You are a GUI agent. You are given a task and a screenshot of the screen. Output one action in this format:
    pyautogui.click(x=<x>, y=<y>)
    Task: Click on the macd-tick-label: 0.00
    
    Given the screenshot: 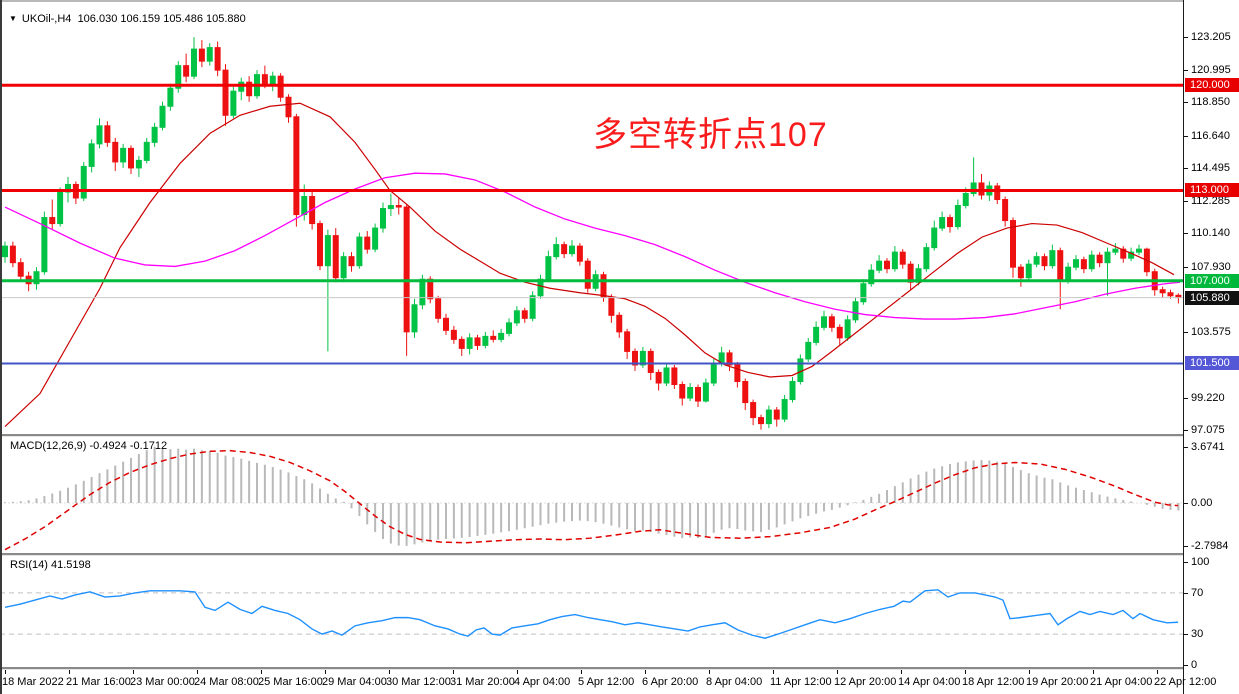 What is the action you would take?
    pyautogui.click(x=1202, y=503)
    